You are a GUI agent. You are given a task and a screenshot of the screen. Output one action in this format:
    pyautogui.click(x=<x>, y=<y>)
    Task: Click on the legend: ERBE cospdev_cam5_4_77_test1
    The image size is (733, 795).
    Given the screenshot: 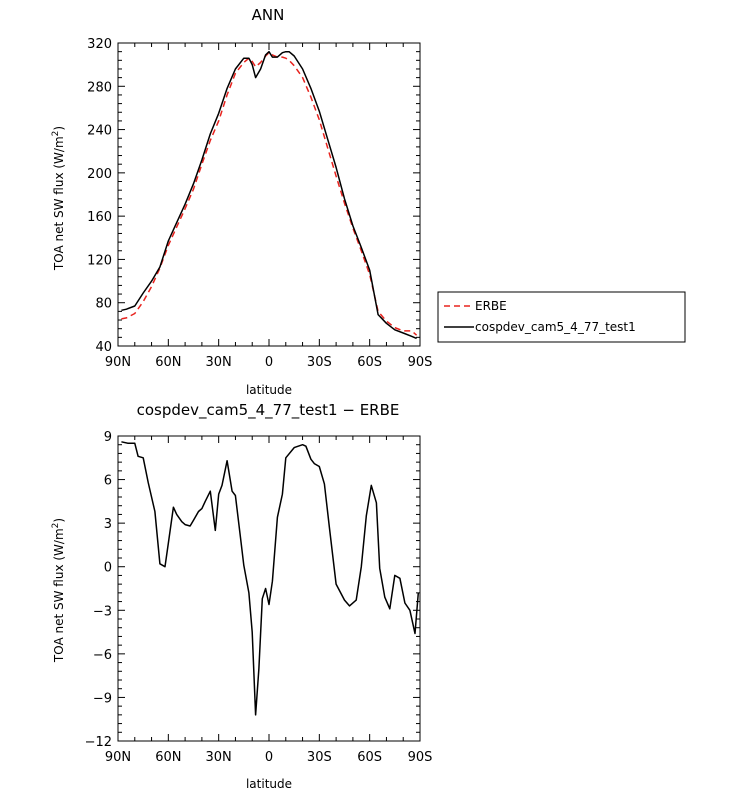 What is the action you would take?
    pyautogui.click(x=561, y=317)
    